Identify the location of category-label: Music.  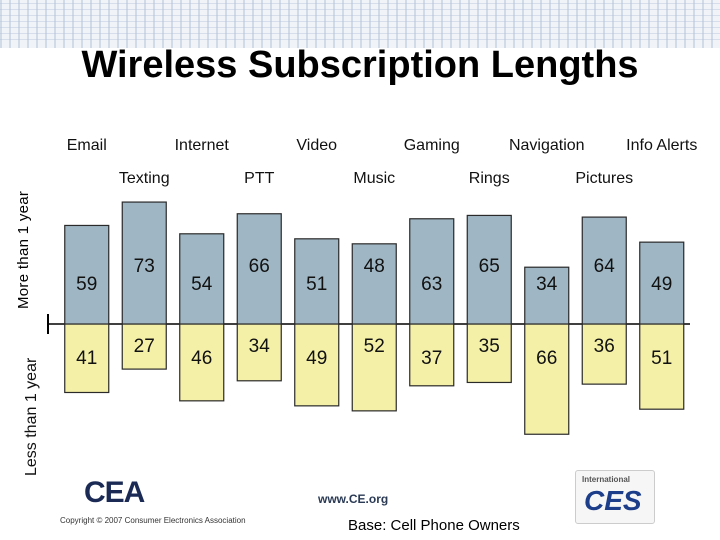
(374, 178).